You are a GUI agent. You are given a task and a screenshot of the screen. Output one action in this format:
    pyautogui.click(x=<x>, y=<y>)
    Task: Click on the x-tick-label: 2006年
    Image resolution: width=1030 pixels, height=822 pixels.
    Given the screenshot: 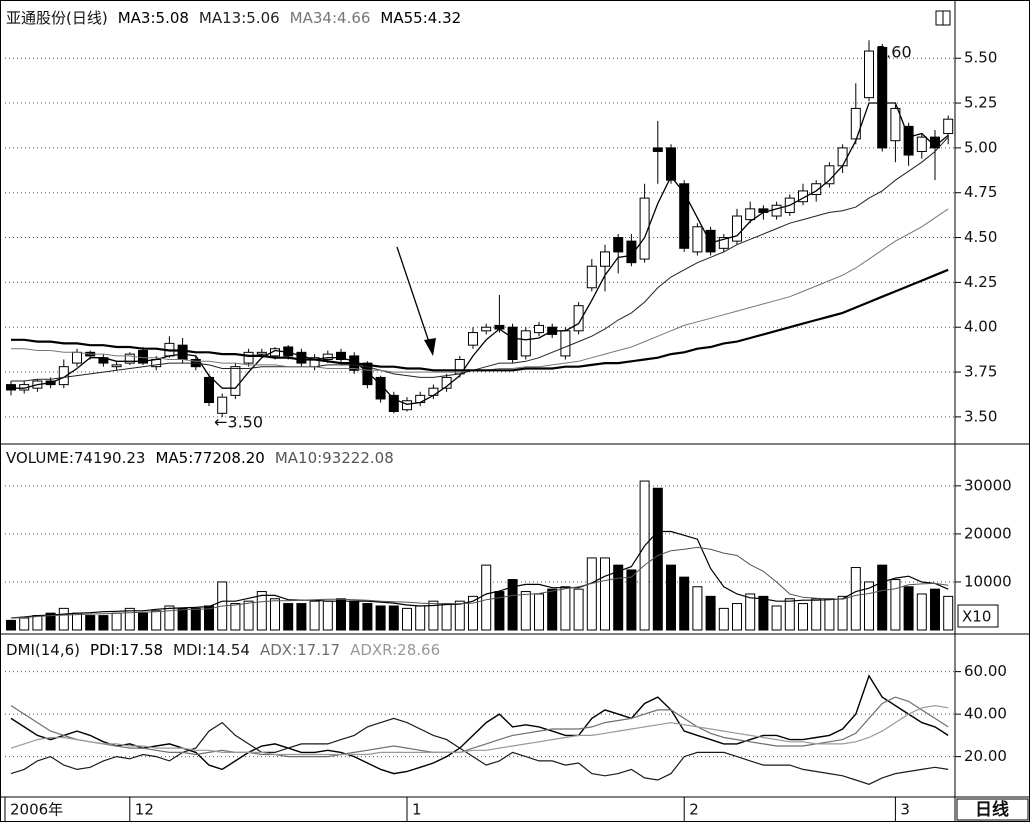 What is the action you would take?
    pyautogui.click(x=36, y=810)
    